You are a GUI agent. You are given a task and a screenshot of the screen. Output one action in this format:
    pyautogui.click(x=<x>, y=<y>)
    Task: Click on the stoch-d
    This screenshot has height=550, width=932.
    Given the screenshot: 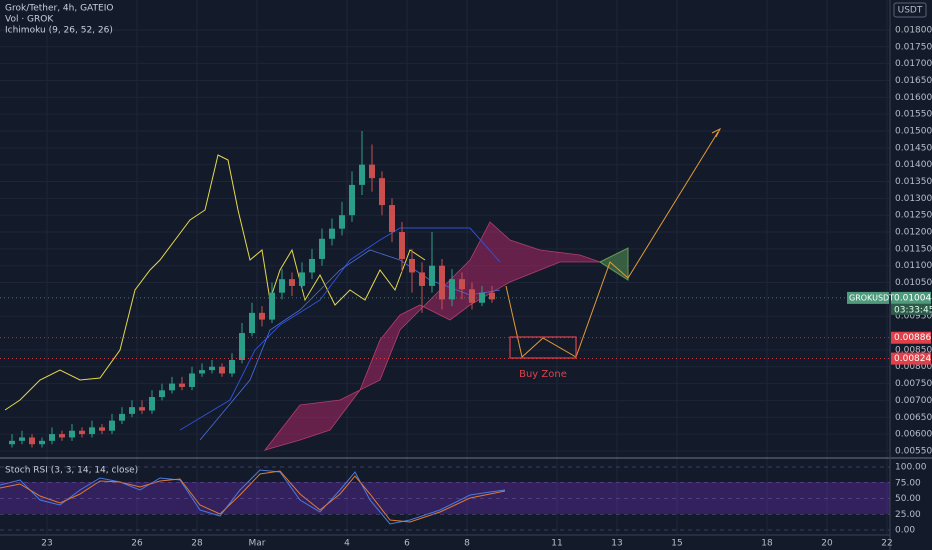 What is the action you would take?
    pyautogui.click(x=253, y=496)
    